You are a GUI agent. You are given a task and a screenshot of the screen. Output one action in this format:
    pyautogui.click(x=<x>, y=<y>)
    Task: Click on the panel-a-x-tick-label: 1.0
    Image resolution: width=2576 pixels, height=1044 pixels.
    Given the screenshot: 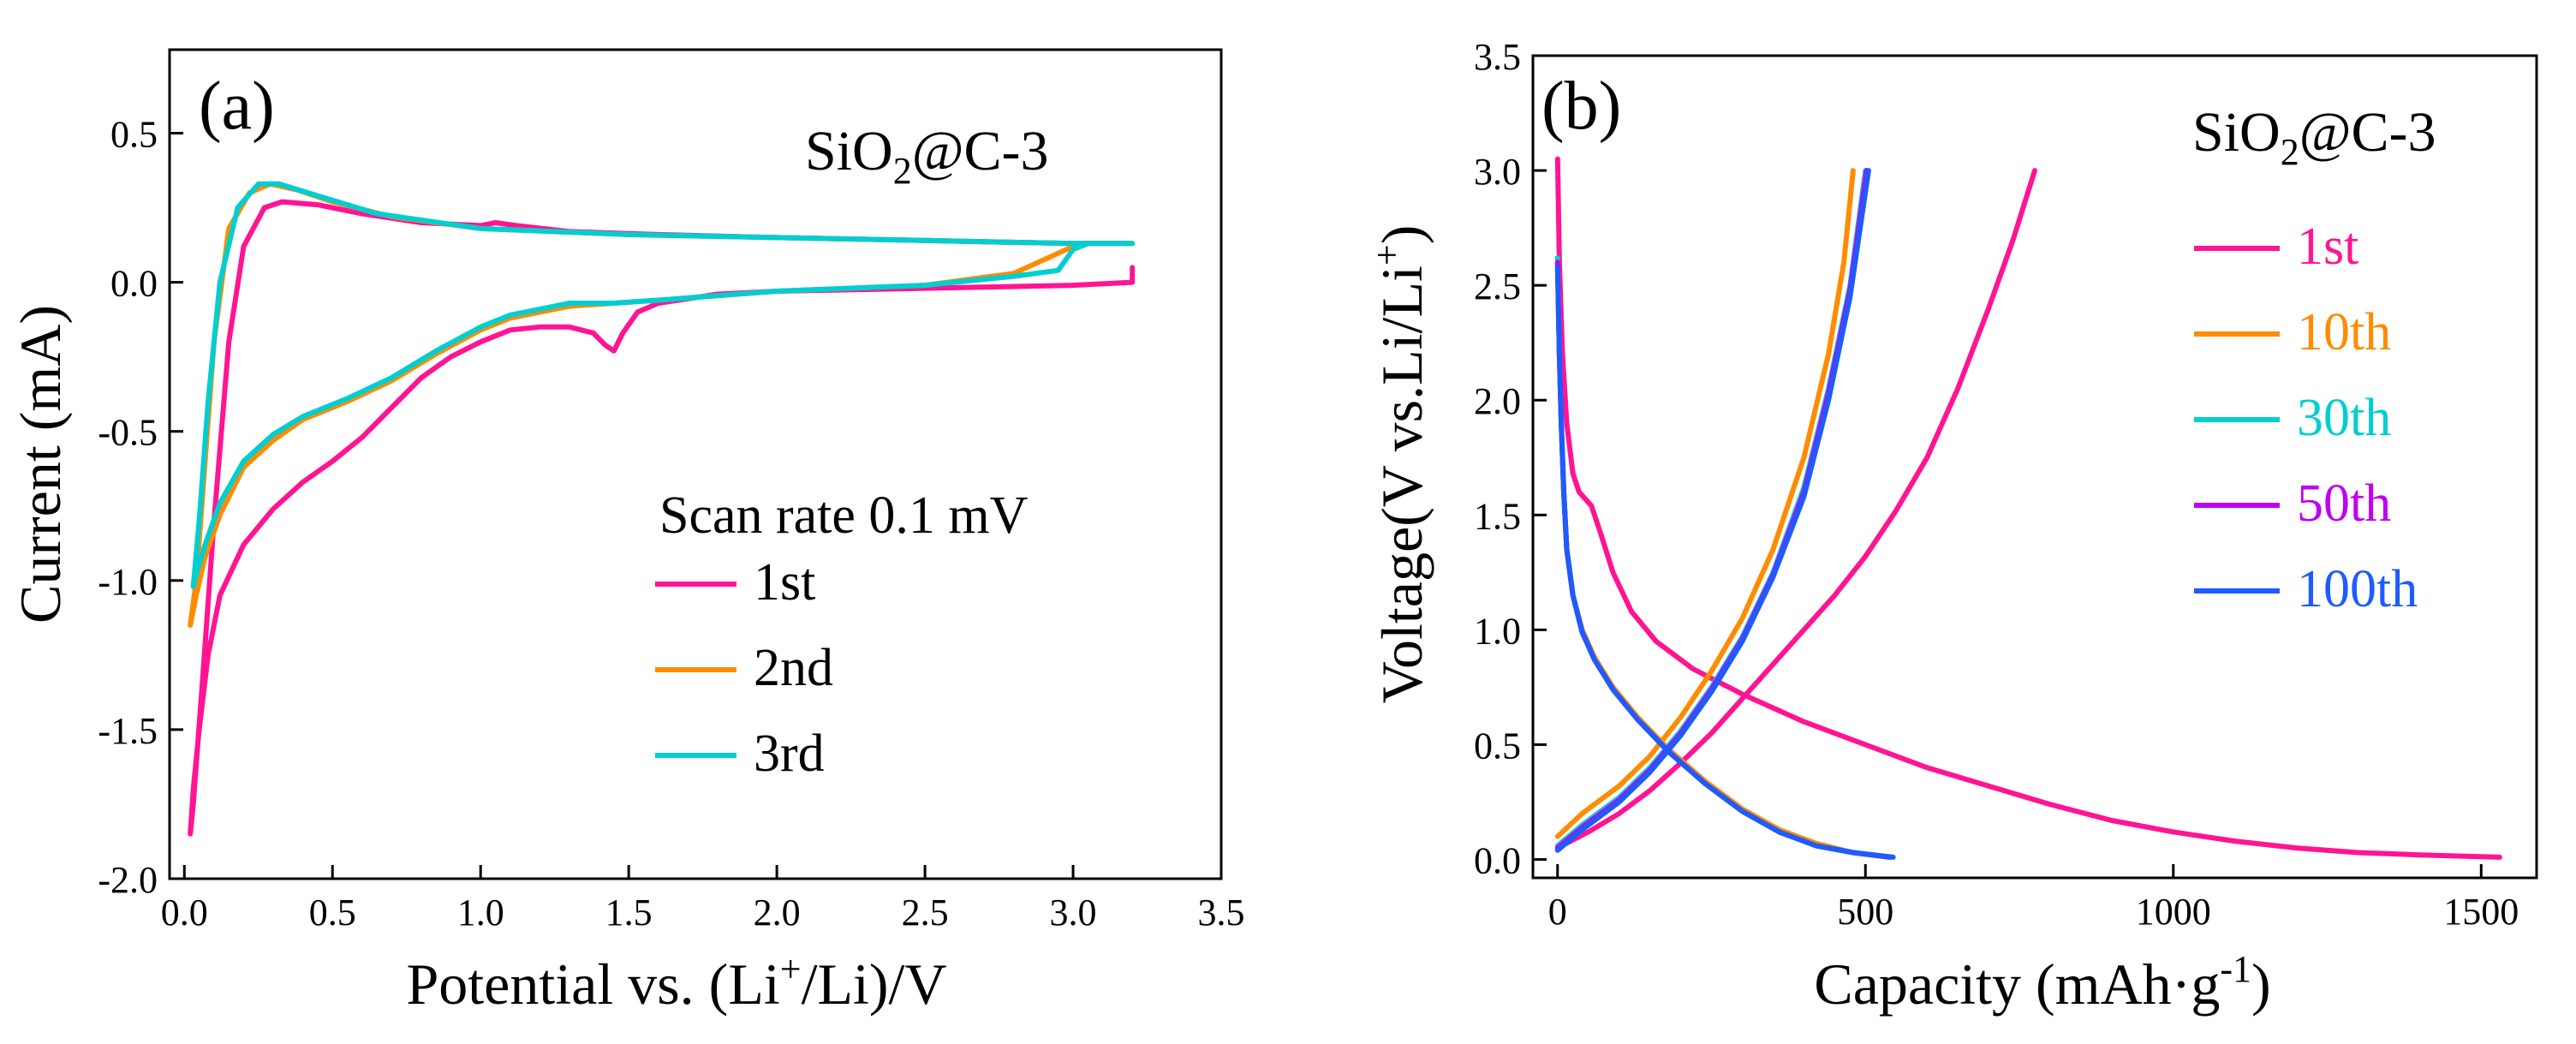 What is the action you would take?
    pyautogui.click(x=481, y=913)
    